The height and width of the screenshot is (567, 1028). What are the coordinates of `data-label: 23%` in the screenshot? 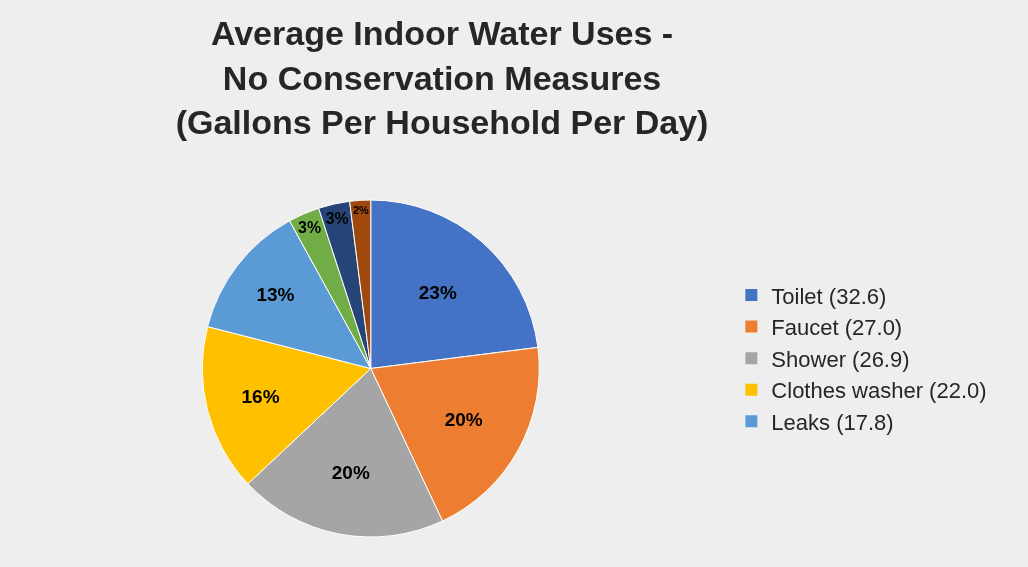 It's located at (437, 292).